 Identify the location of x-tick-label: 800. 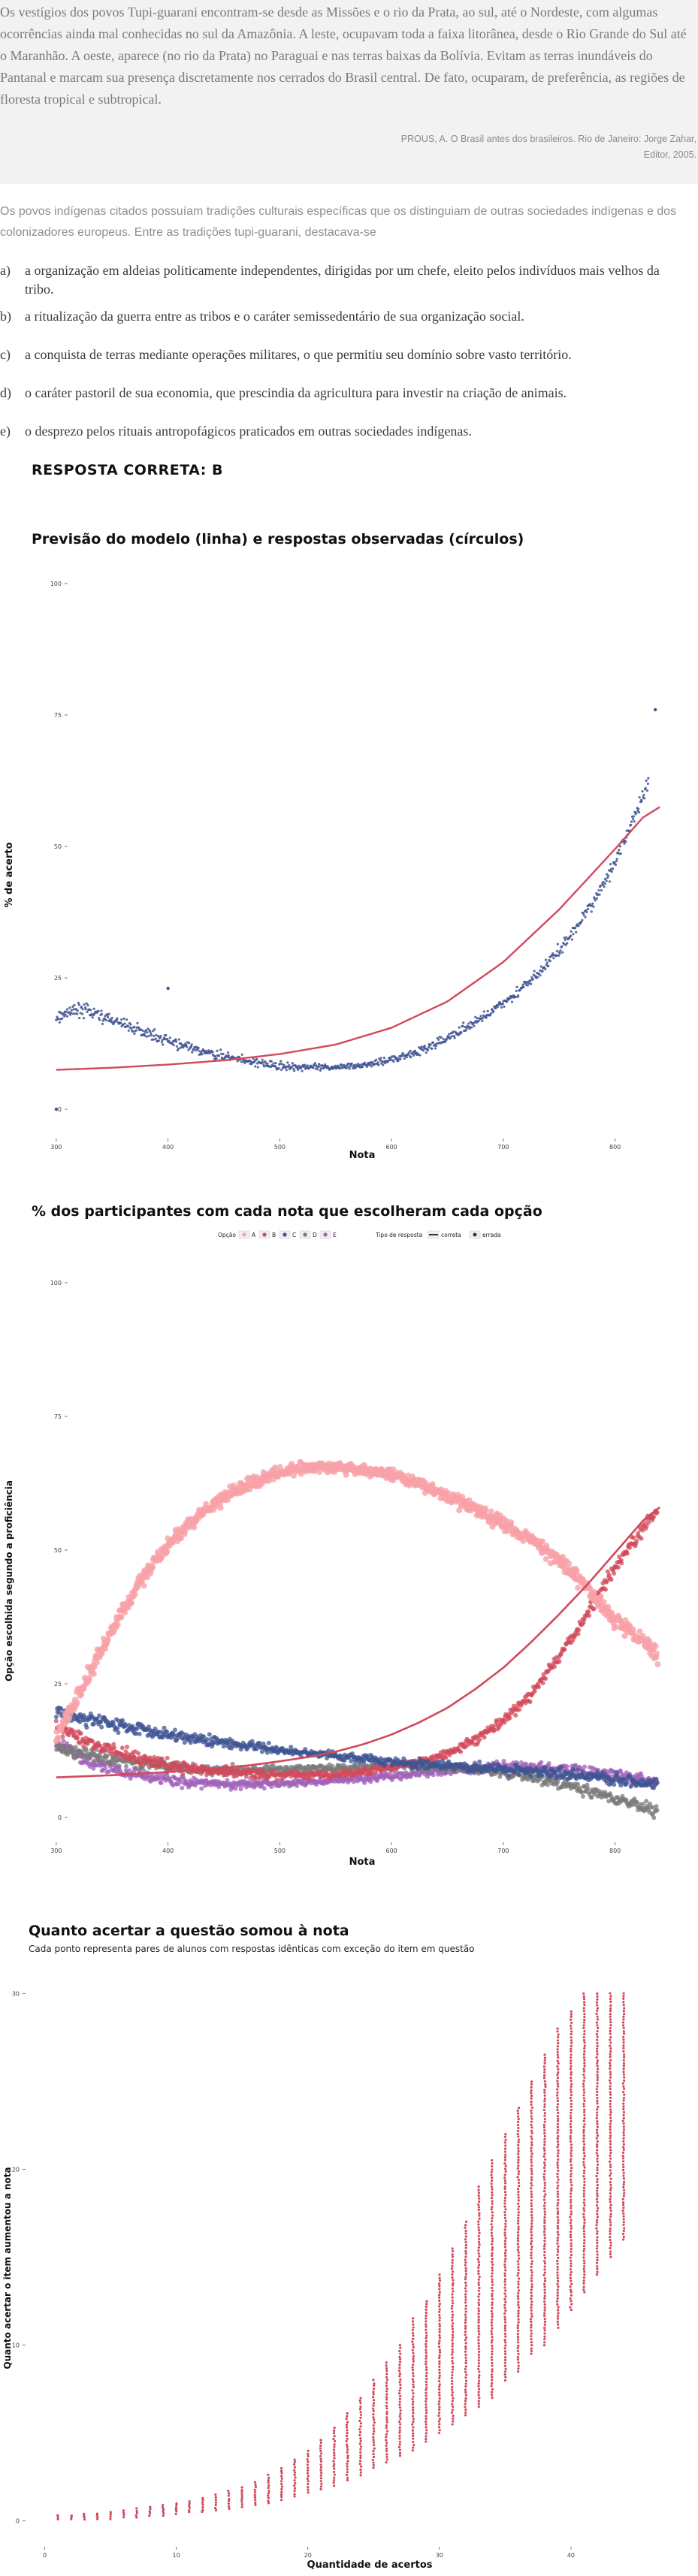
(615, 1147).